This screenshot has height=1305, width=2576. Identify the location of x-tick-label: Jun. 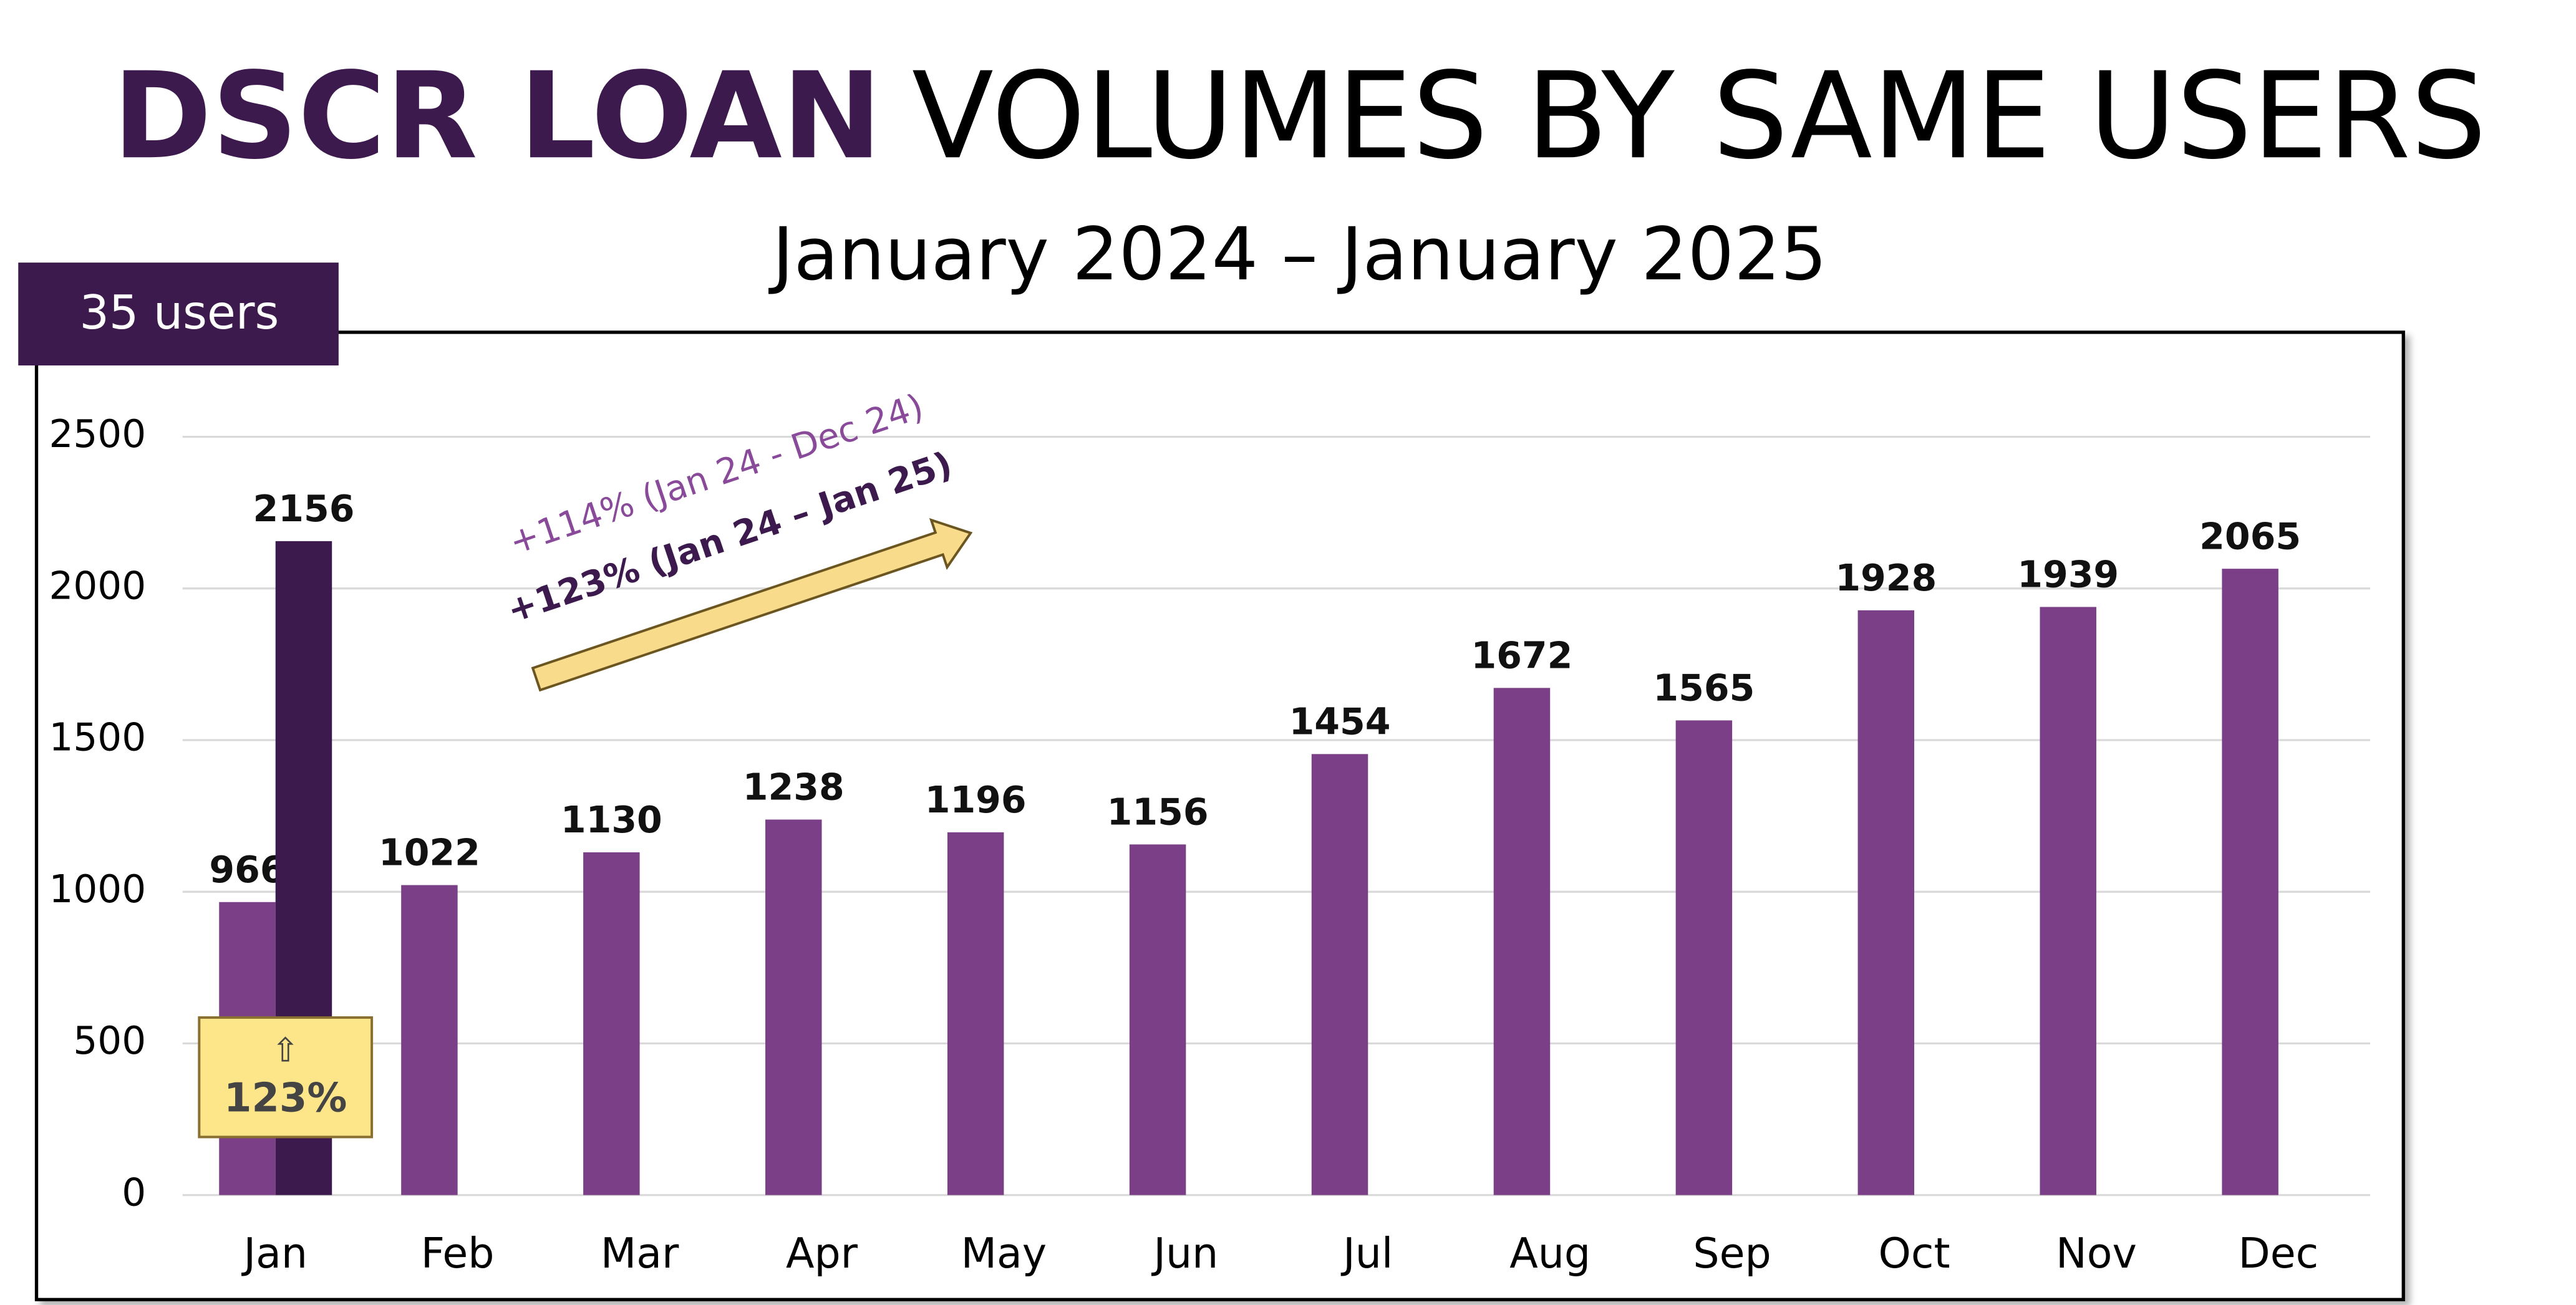
(1184, 1253).